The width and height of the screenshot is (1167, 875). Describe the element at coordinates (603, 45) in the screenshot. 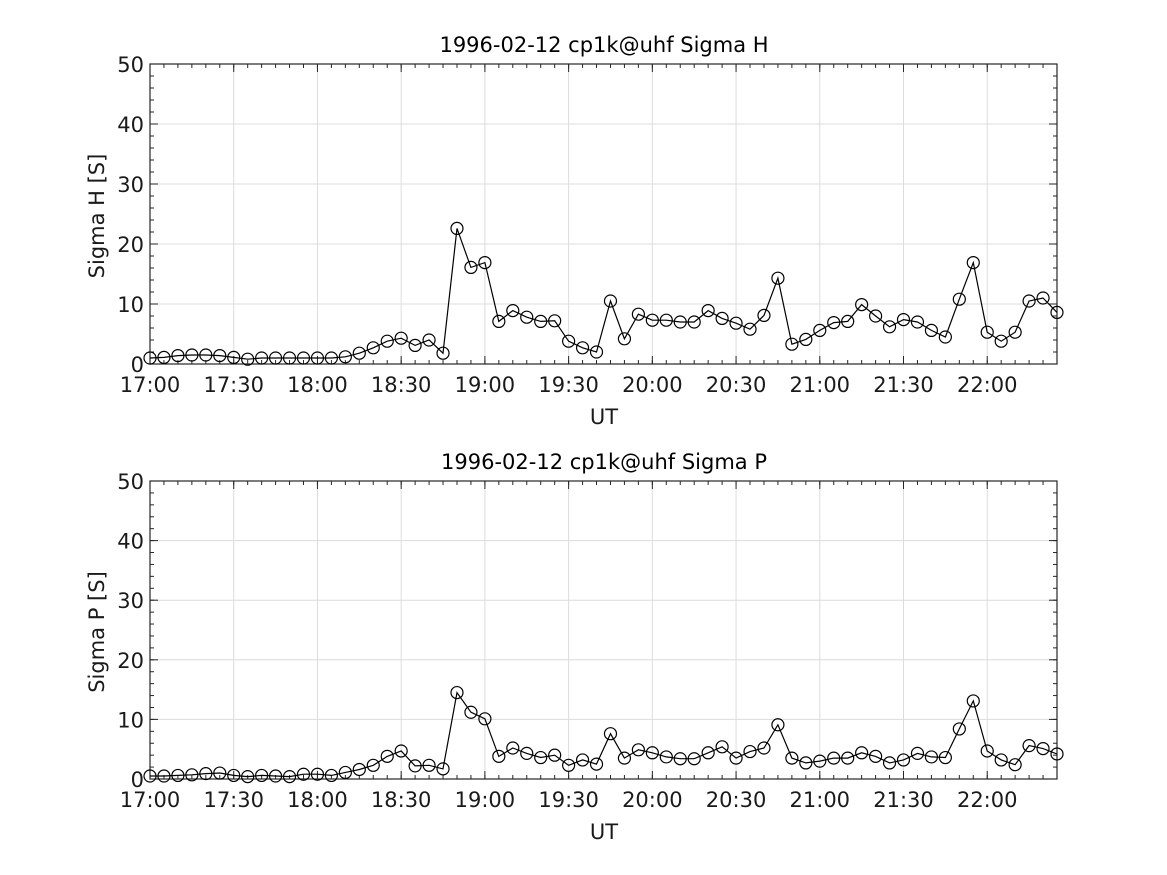

I see `chart-title: 1996-02-12 cp1k@uhf Sigma H` at that location.